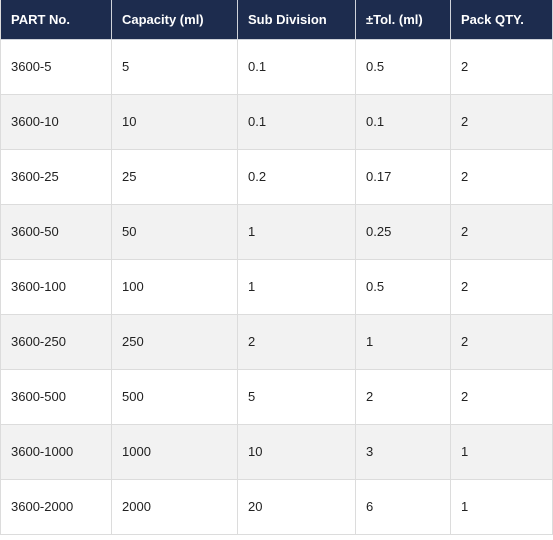 This screenshot has height=540, width=553. Describe the element at coordinates (56, 507) in the screenshot. I see `cell-part-no: 3600-2000` at that location.